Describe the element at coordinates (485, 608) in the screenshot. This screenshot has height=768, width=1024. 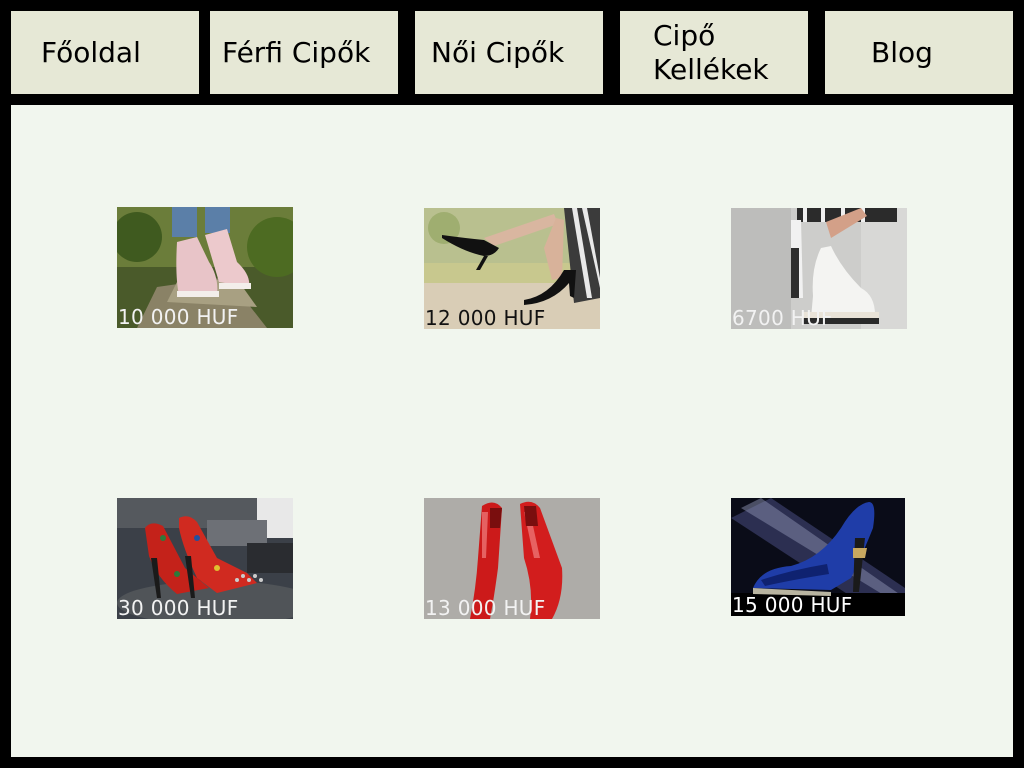
I see `product-price: 13 000 HUF` at that location.